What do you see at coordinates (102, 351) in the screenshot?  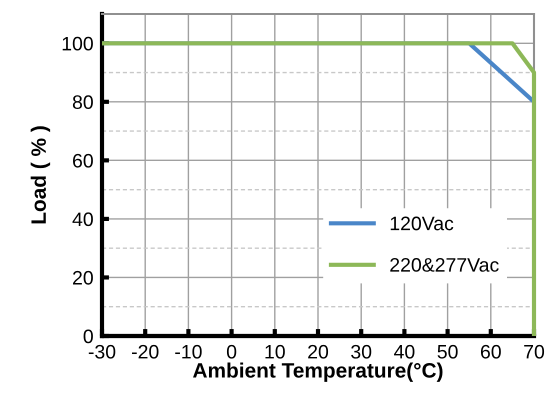 I see `x-tick-label: -30` at bounding box center [102, 351].